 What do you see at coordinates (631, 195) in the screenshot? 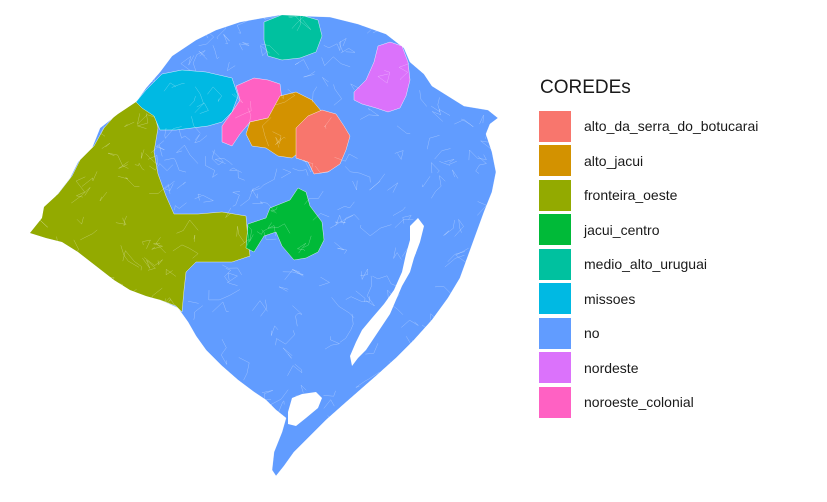
I see `legend-label: fronteira_oeste` at bounding box center [631, 195].